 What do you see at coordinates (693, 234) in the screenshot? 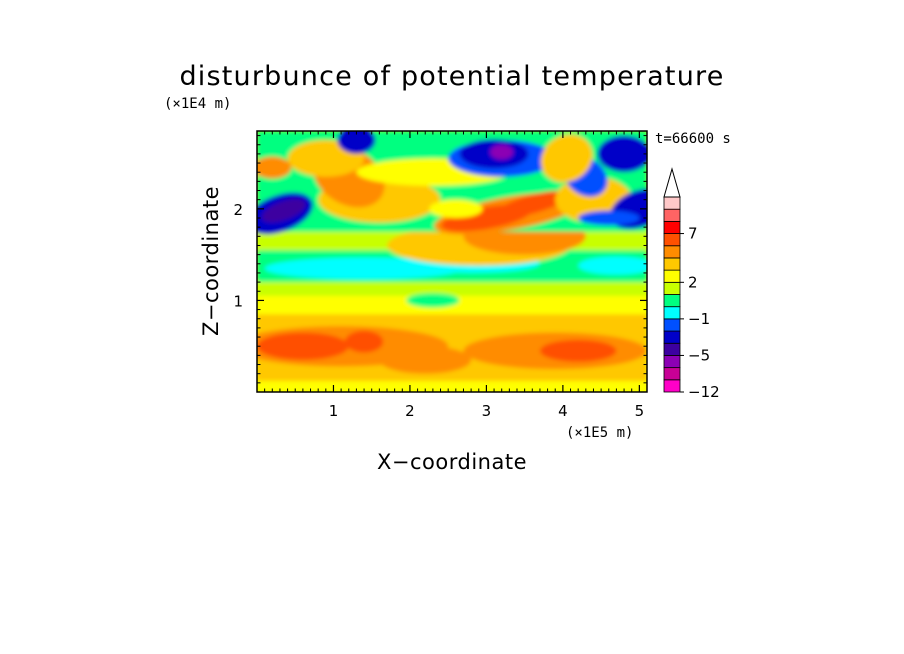
I see `colorbar-tick-label: 7` at bounding box center [693, 234].